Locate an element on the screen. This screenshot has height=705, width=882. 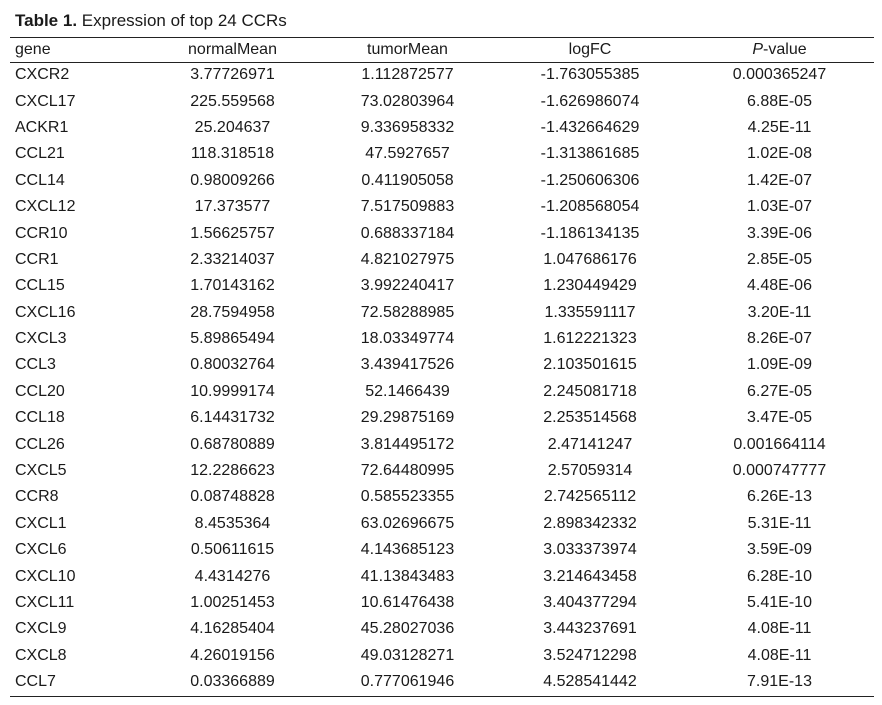
cell-gene: CXCL6 is located at coordinates (41, 550).